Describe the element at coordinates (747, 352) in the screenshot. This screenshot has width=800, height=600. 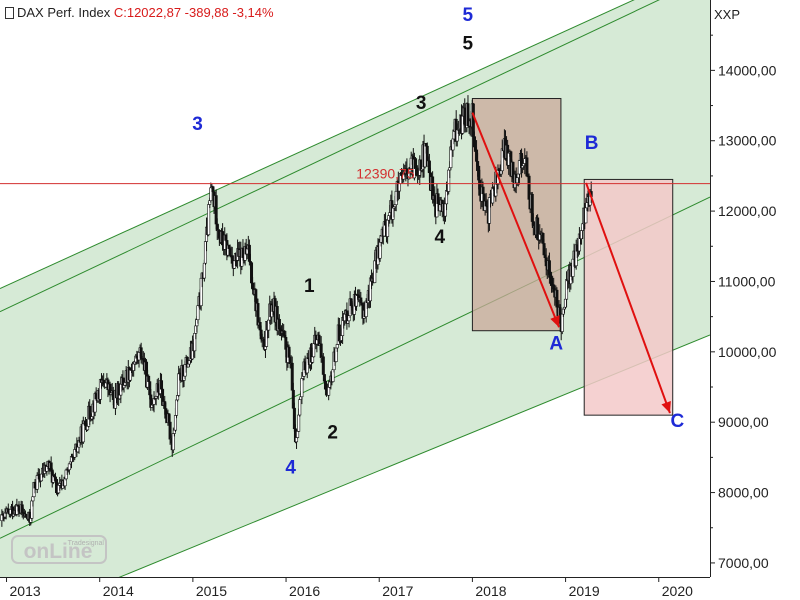
I see `y-tick-label: 10000,00` at that location.